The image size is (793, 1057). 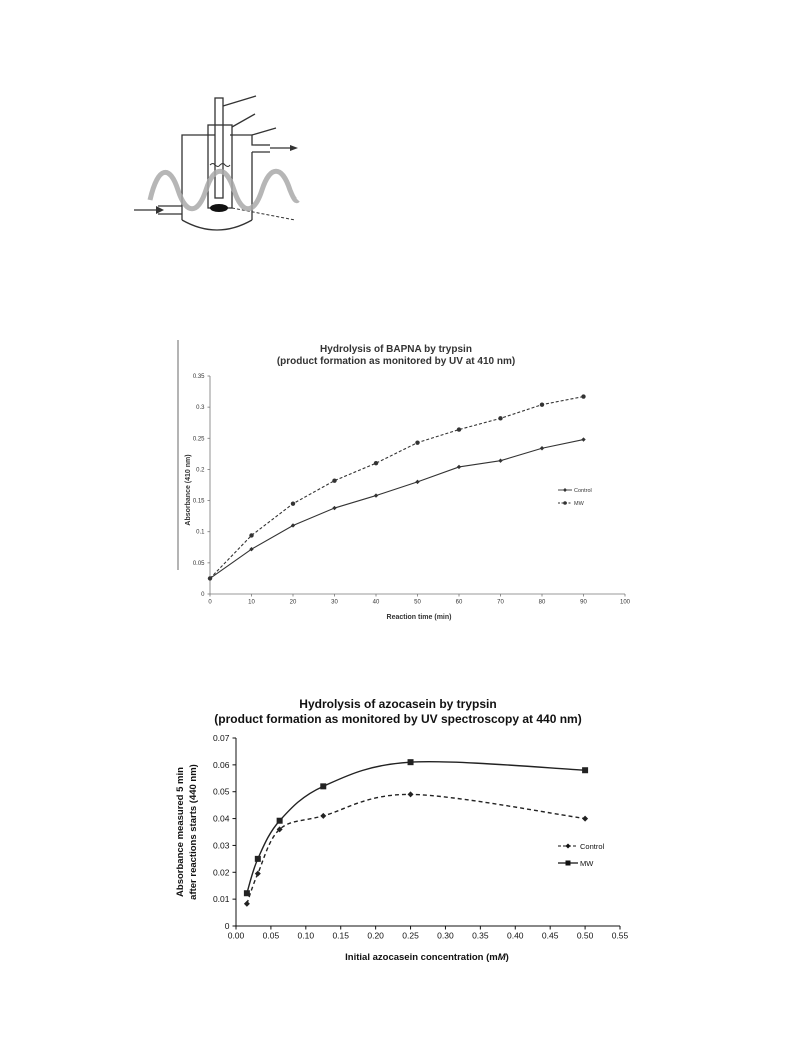 I want to click on chart2-y-axis-label-line1: Absorbance measured 5 min, so click(x=180, y=832).